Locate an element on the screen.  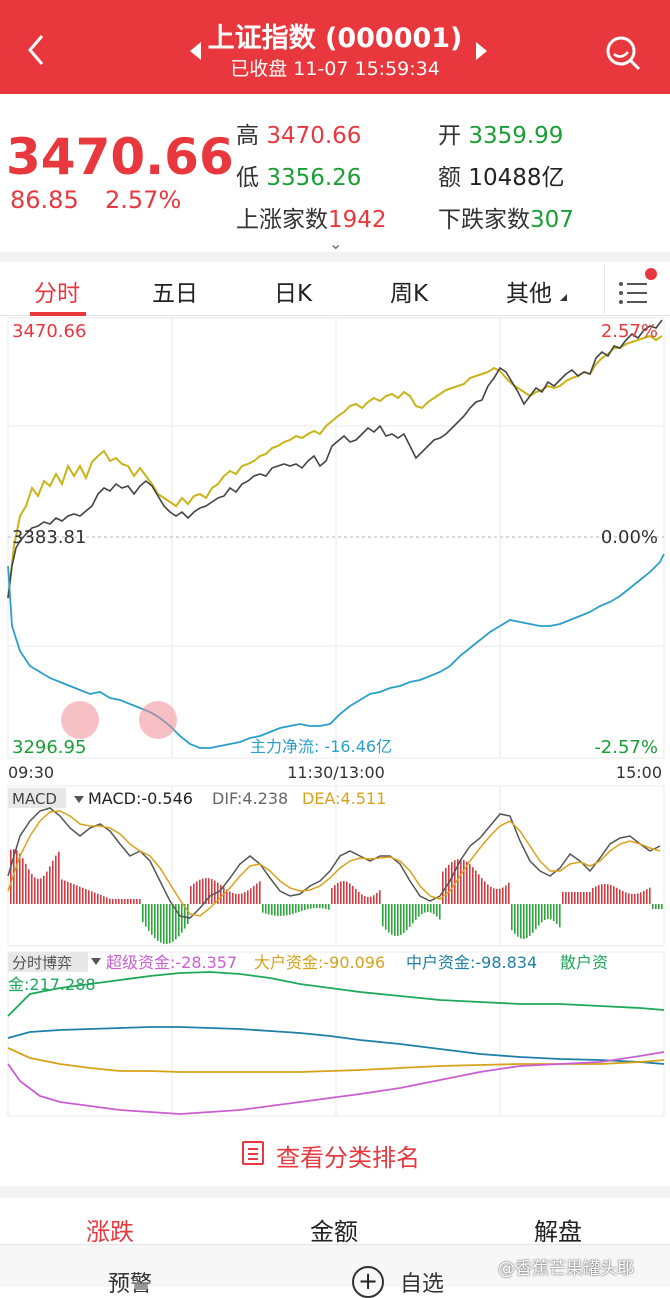
macd-tag-bg is located at coordinates (37, 798).